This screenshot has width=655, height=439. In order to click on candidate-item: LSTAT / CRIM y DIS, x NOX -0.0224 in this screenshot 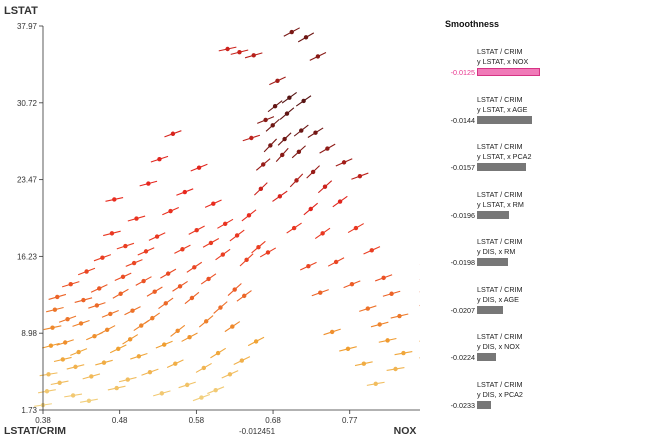, I will do `click(537, 352)`.